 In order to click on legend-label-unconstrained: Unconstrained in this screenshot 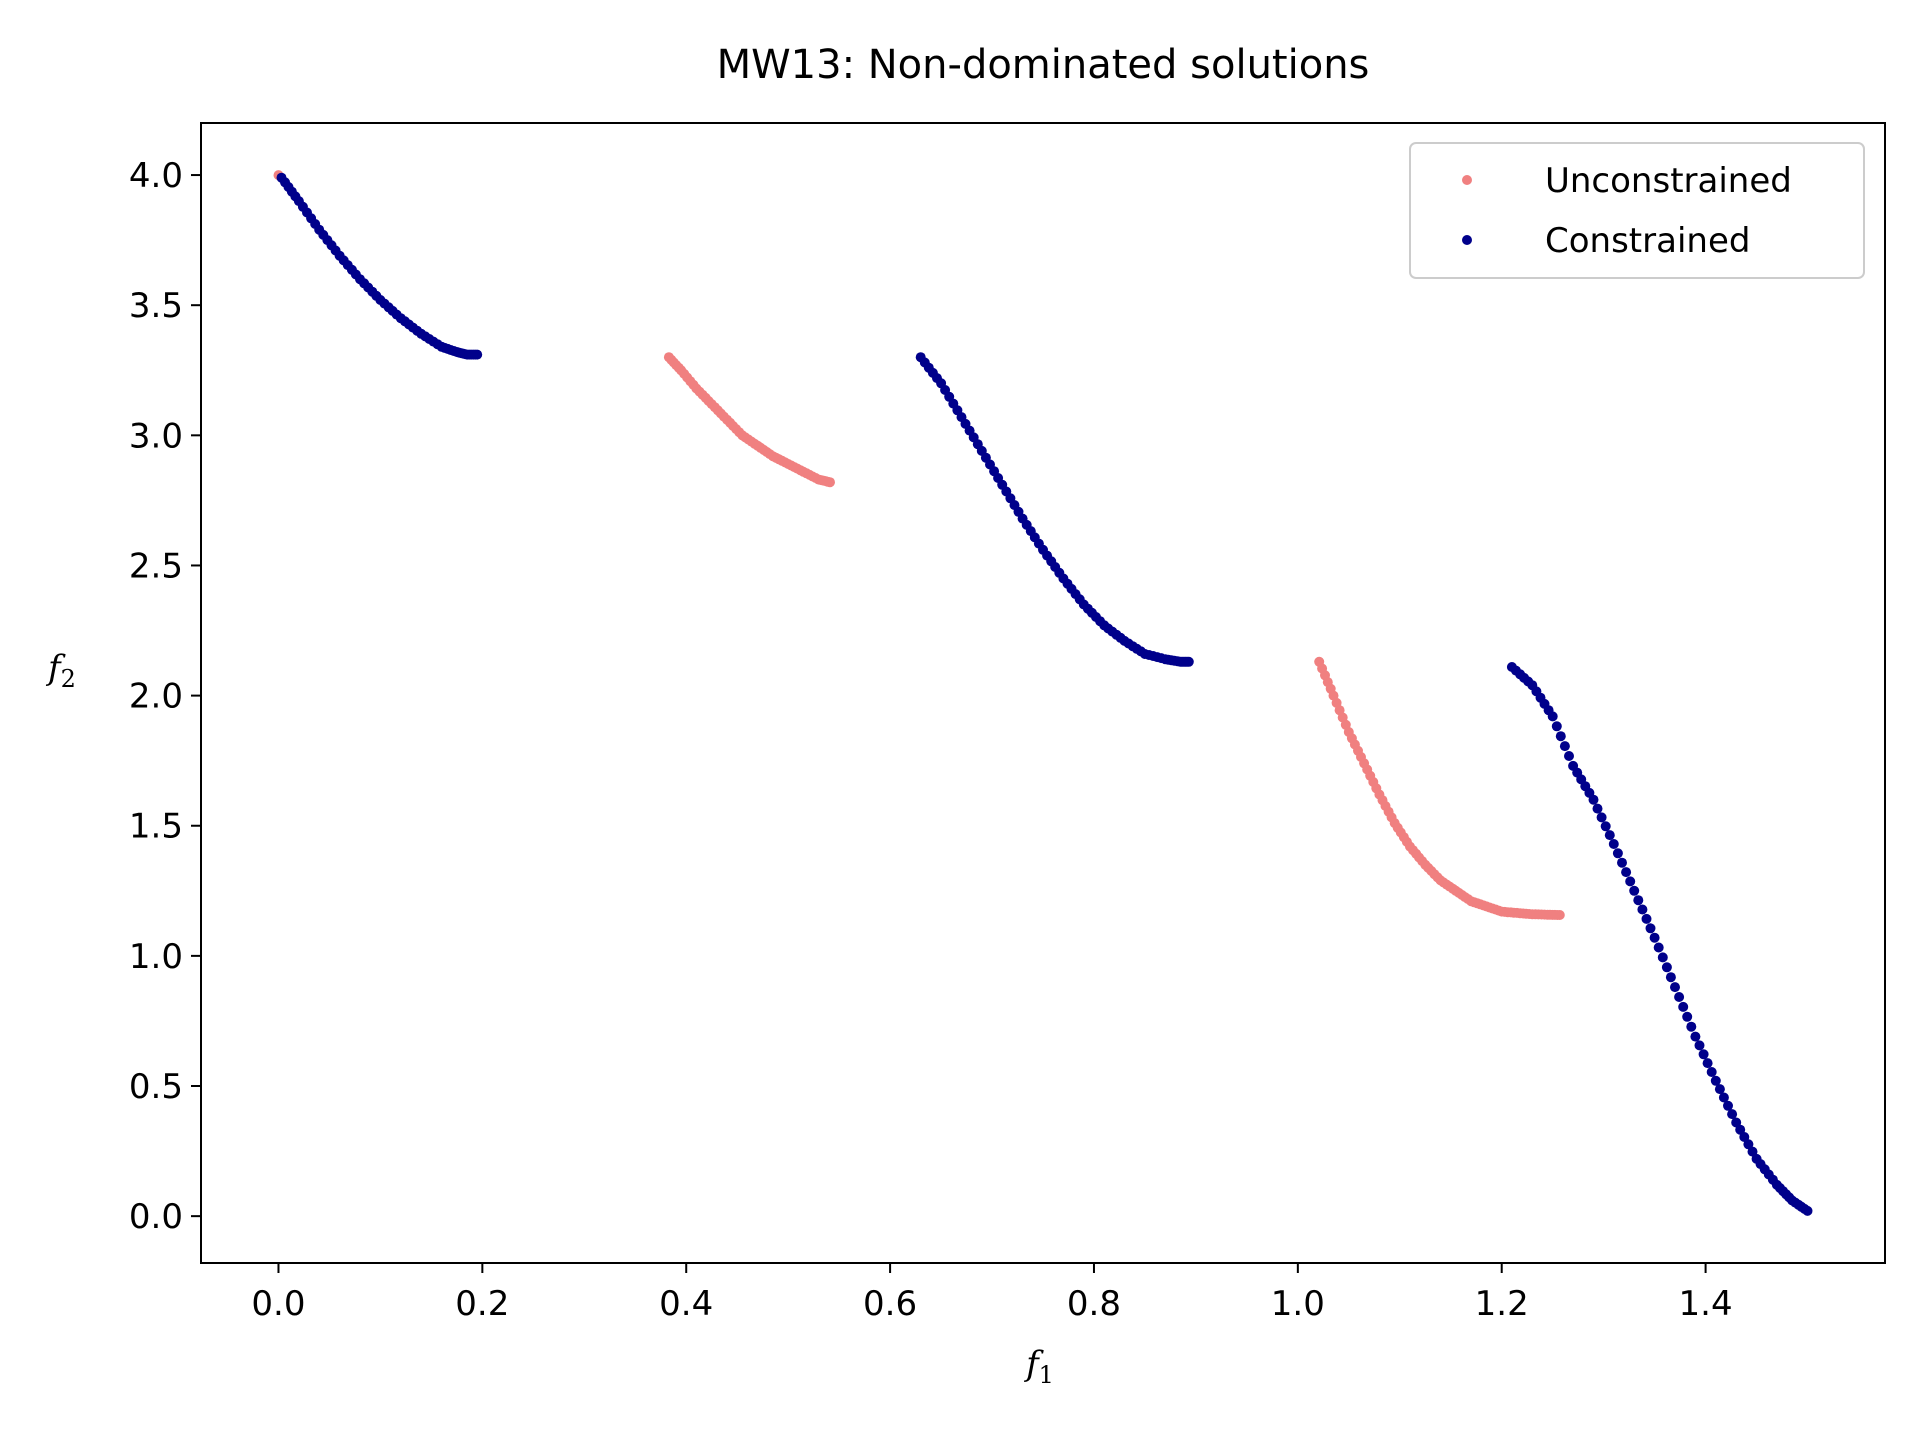, I will do `click(1668, 181)`.